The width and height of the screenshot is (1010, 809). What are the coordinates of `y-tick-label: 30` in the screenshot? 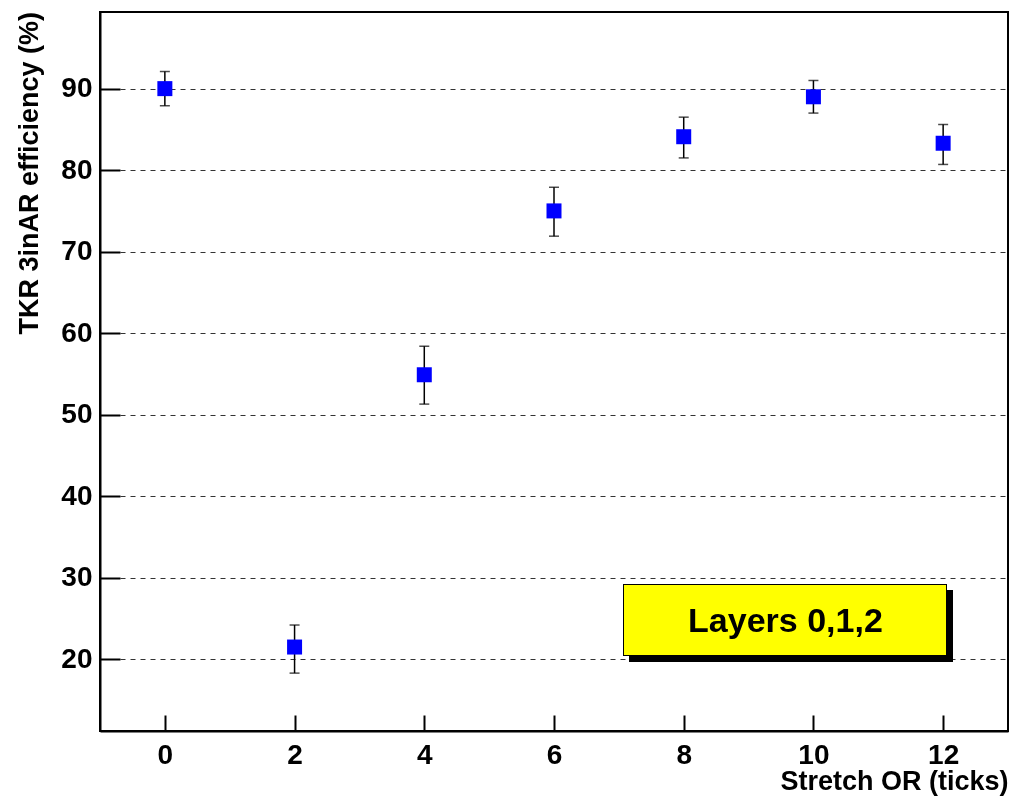 It's located at (77, 577).